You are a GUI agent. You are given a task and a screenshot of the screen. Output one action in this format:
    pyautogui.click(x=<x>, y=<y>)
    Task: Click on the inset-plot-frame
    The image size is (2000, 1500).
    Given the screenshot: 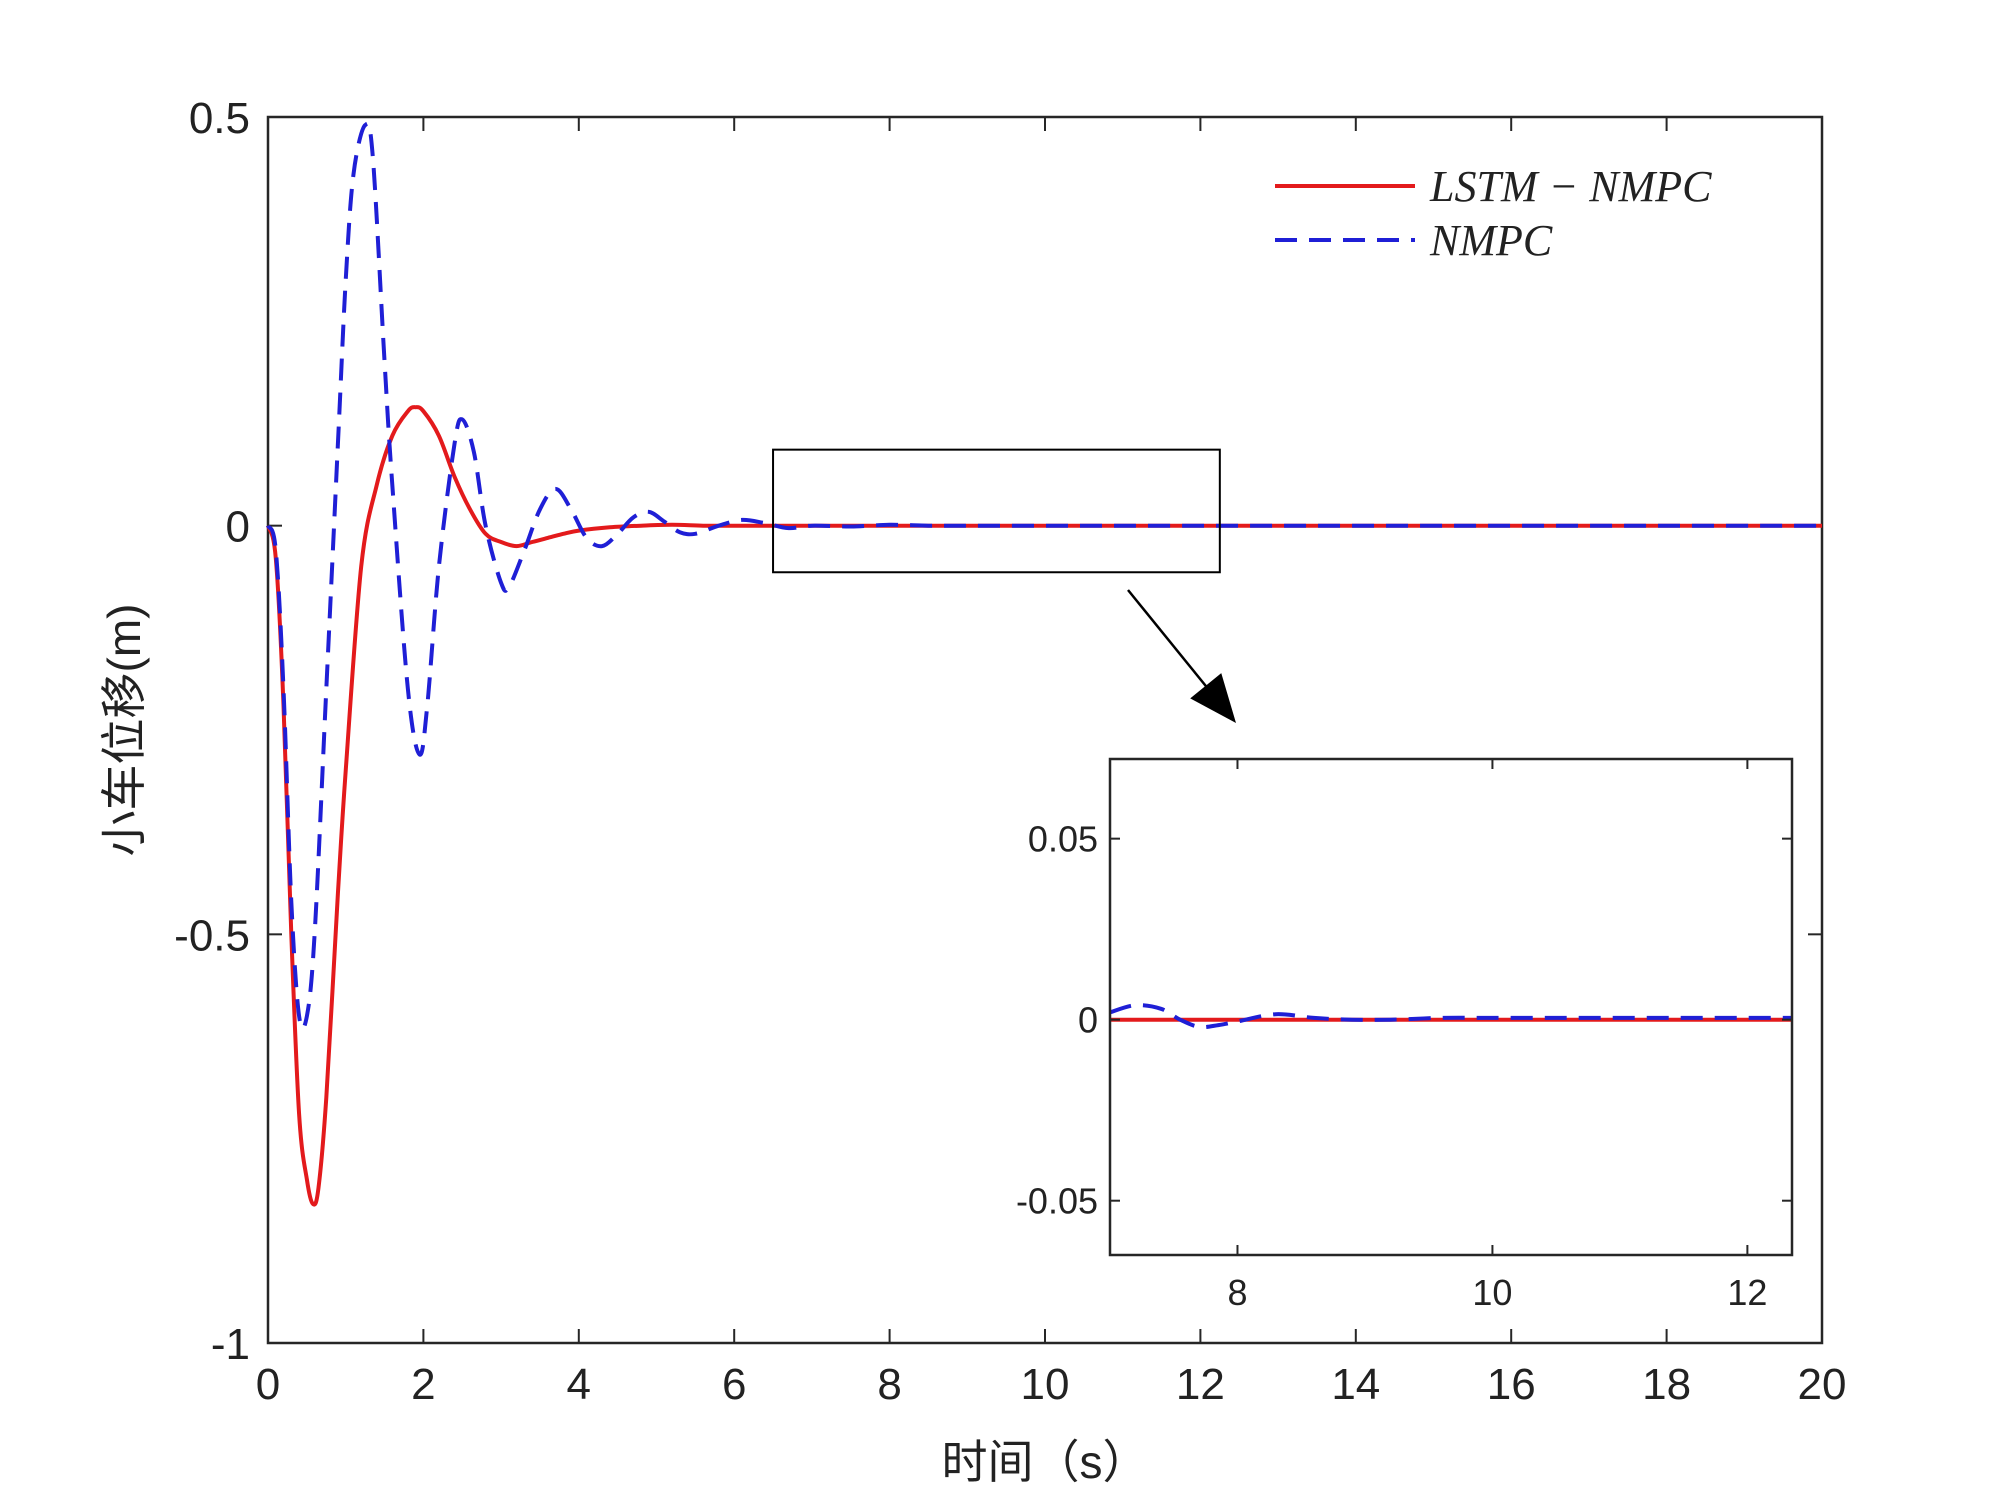 What is the action you would take?
    pyautogui.click(x=1451, y=1007)
    